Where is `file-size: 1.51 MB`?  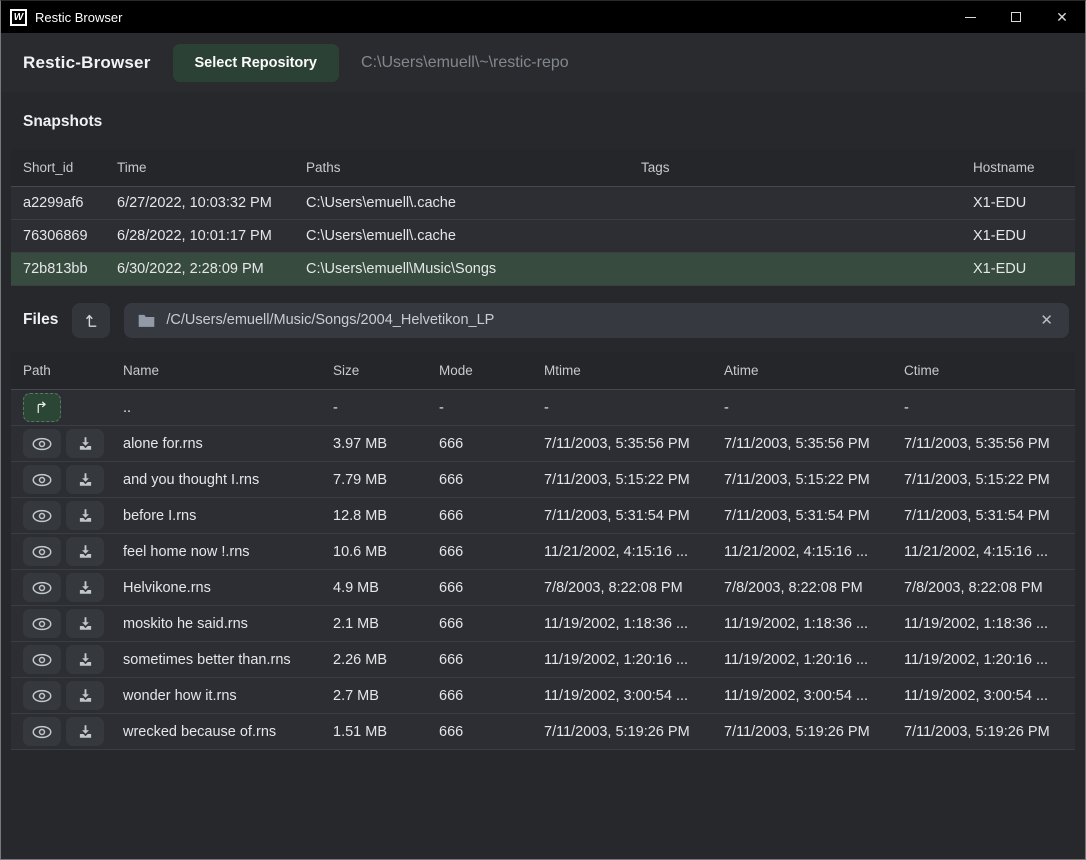
file-size: 1.51 MB is located at coordinates (360, 731).